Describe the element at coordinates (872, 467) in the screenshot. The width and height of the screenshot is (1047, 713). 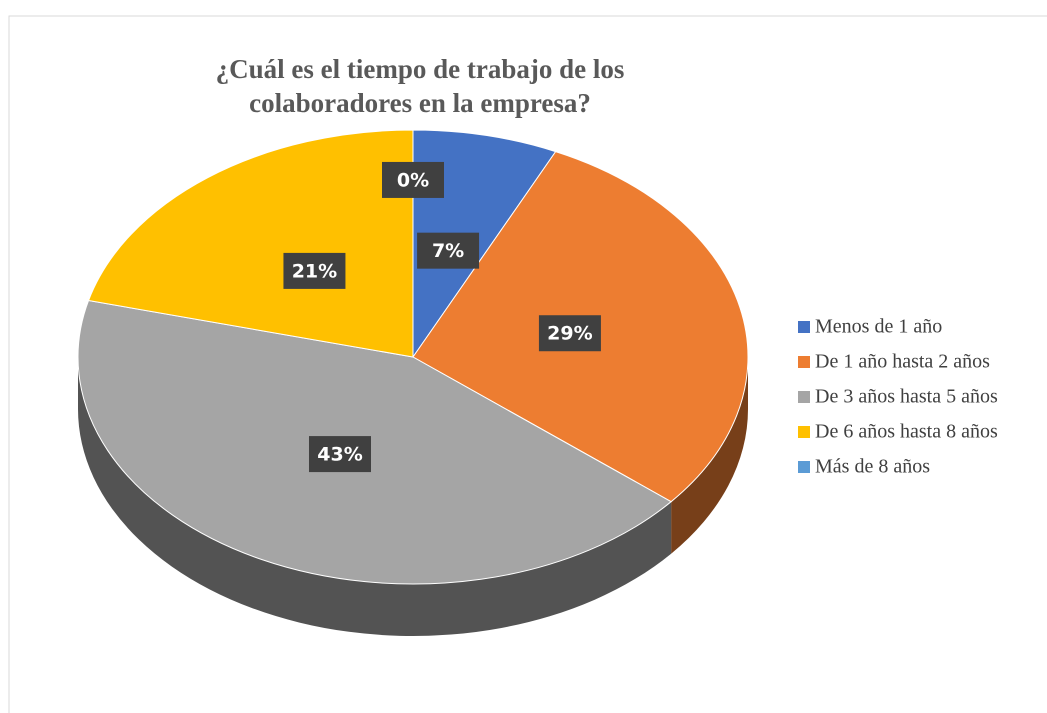
I see `legend-label: Más de 8 años` at that location.